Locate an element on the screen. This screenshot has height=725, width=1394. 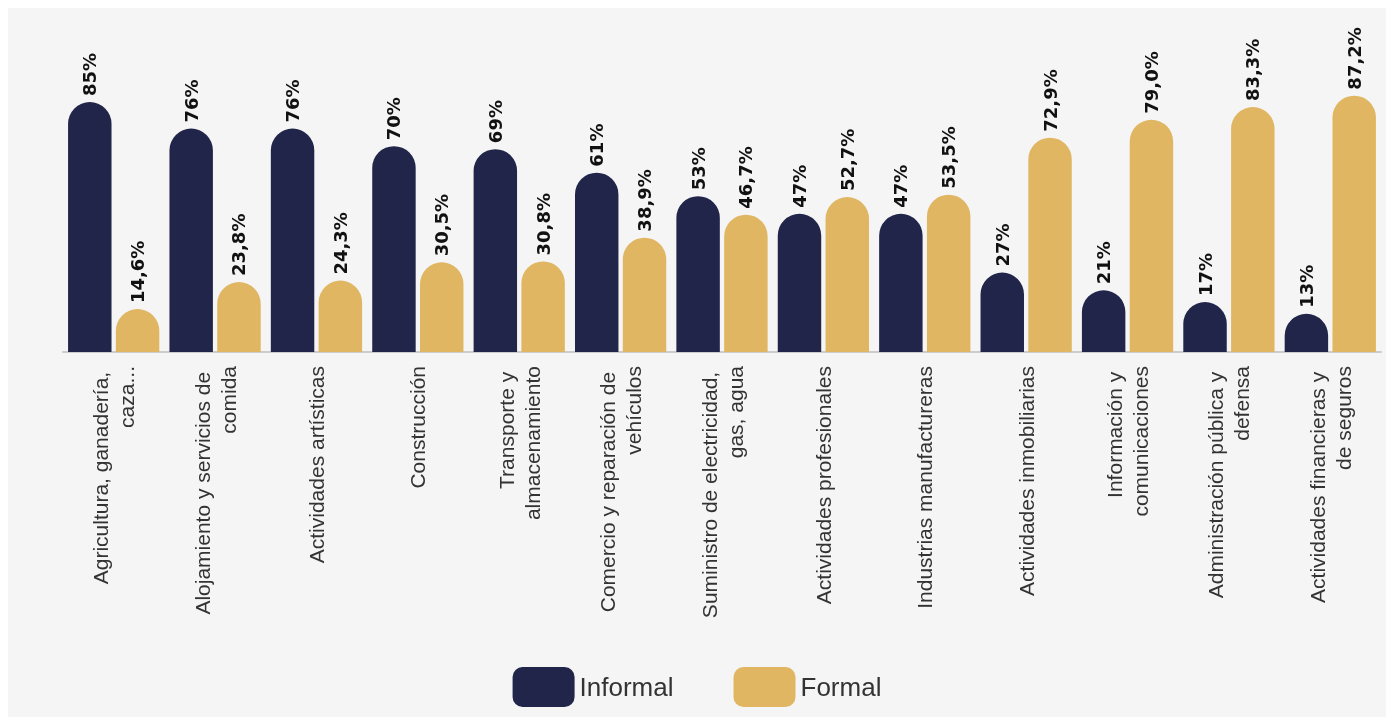
data-label: 38,9% is located at coordinates (645, 200).